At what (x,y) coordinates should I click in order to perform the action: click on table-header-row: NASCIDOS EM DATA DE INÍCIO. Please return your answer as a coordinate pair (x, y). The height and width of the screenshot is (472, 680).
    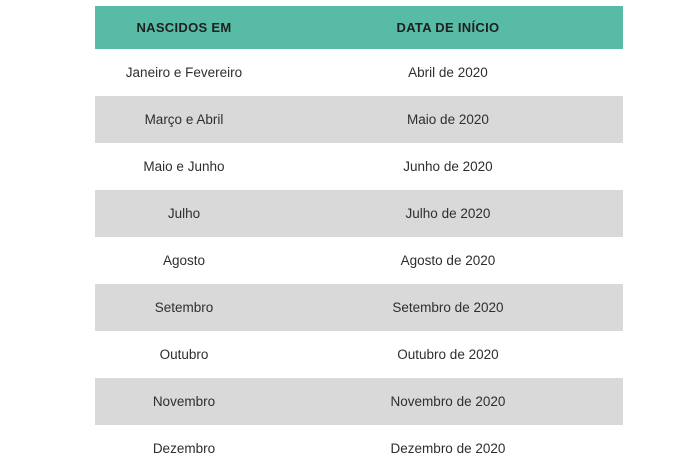
    Looking at the image, I should click on (359, 27).